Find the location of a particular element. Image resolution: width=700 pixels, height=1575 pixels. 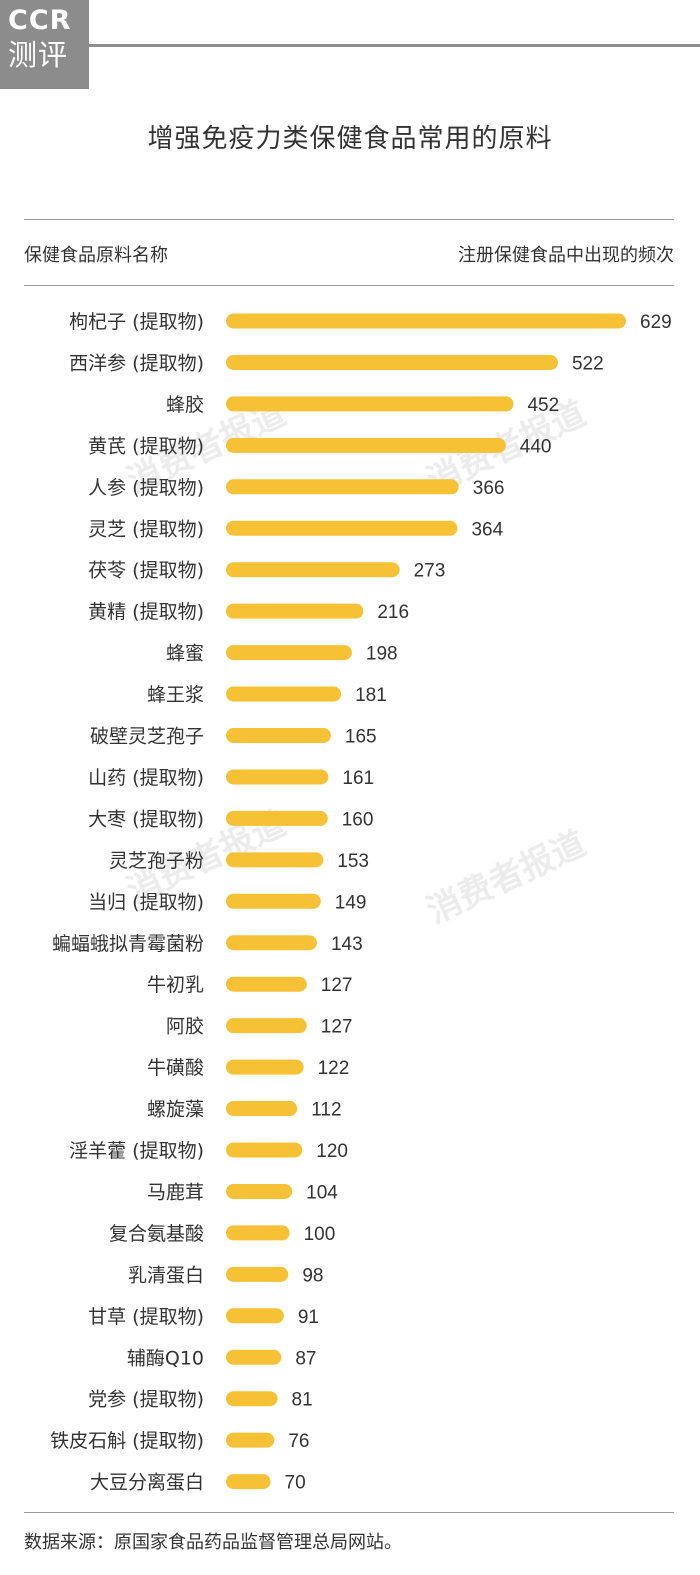

category-label: 螺旋藻 is located at coordinates (175, 1110).